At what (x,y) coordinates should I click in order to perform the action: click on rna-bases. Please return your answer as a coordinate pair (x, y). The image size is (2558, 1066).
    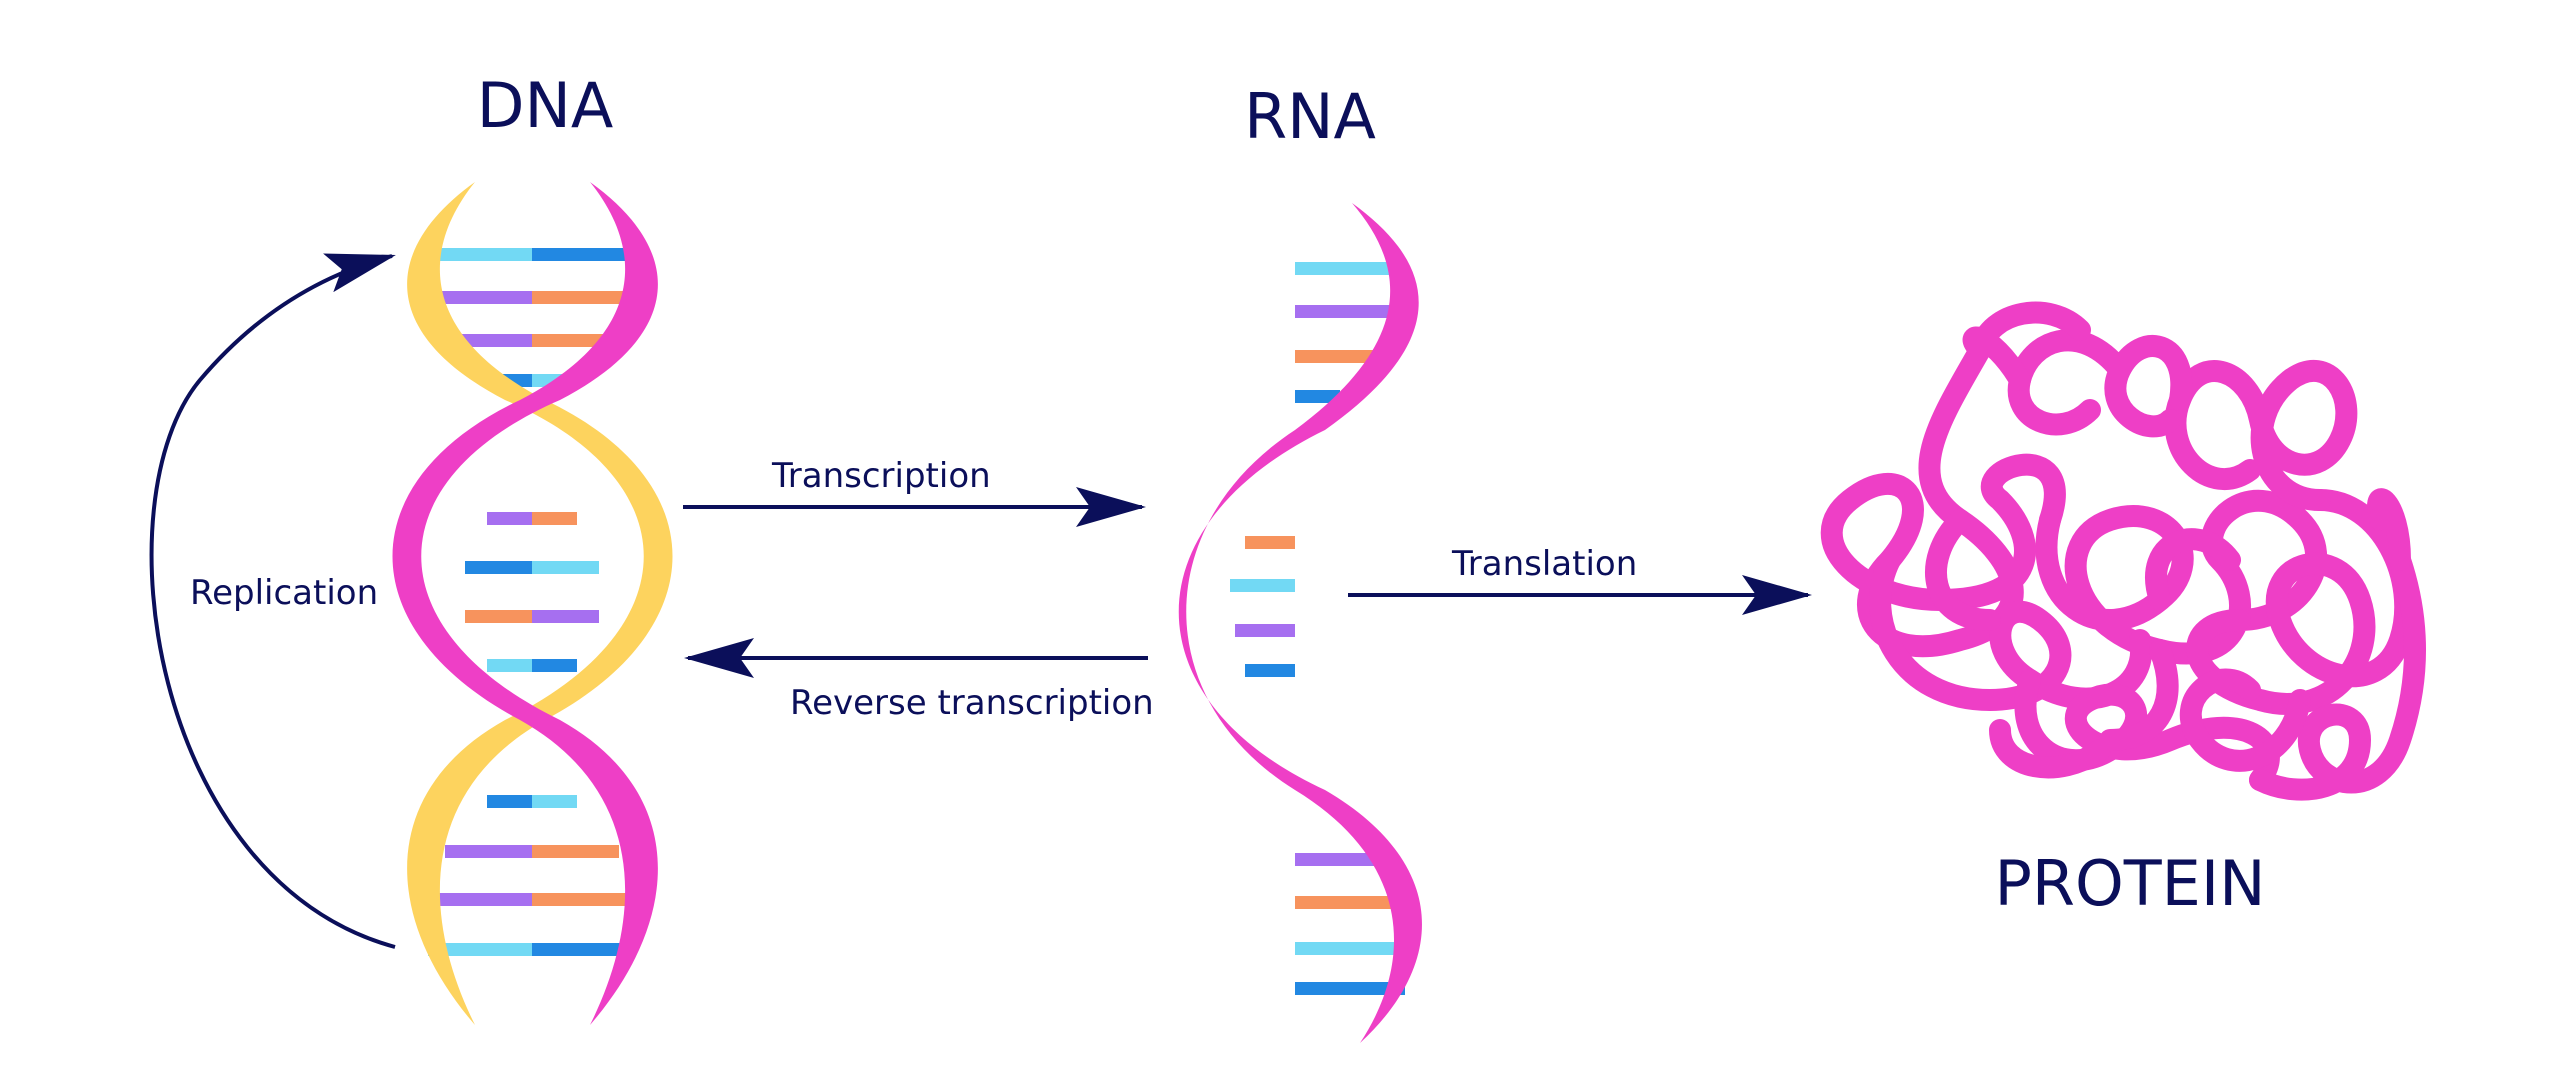
    Looking at the image, I should click on (1317, 628).